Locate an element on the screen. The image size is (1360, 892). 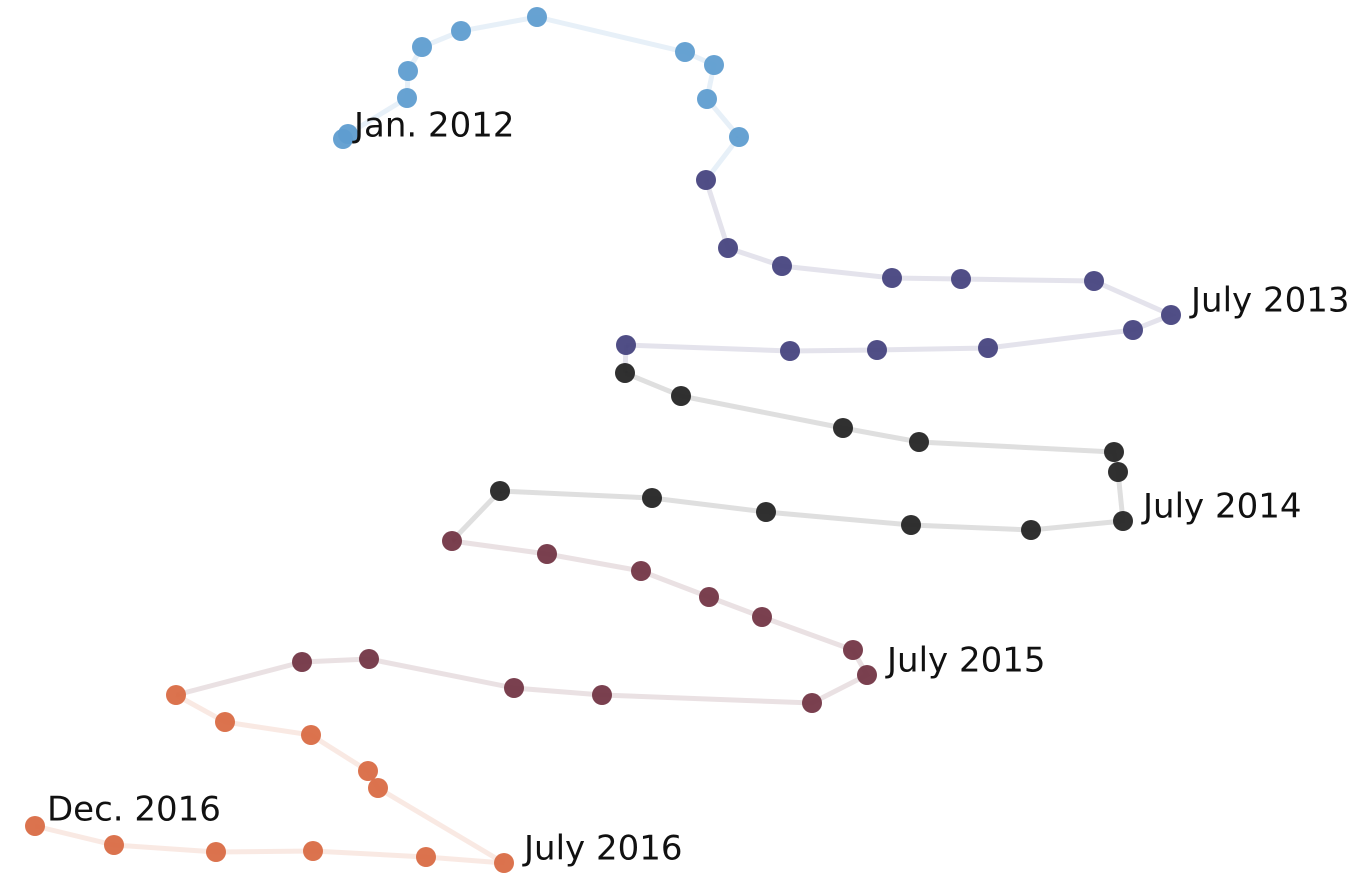
annotation: July 2014 is located at coordinates (1221, 507).